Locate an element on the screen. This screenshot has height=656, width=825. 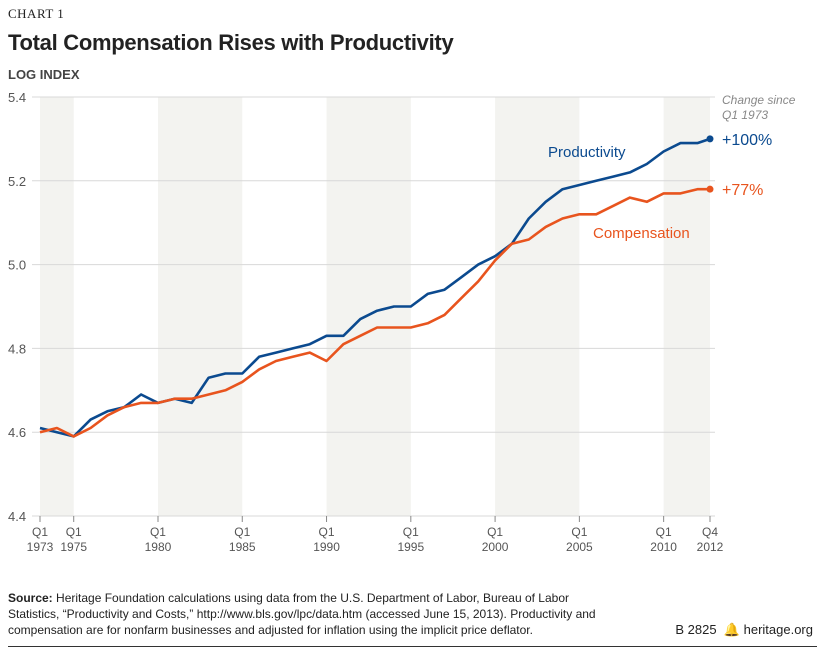
x-tick-year: 1995 is located at coordinates (410, 547).